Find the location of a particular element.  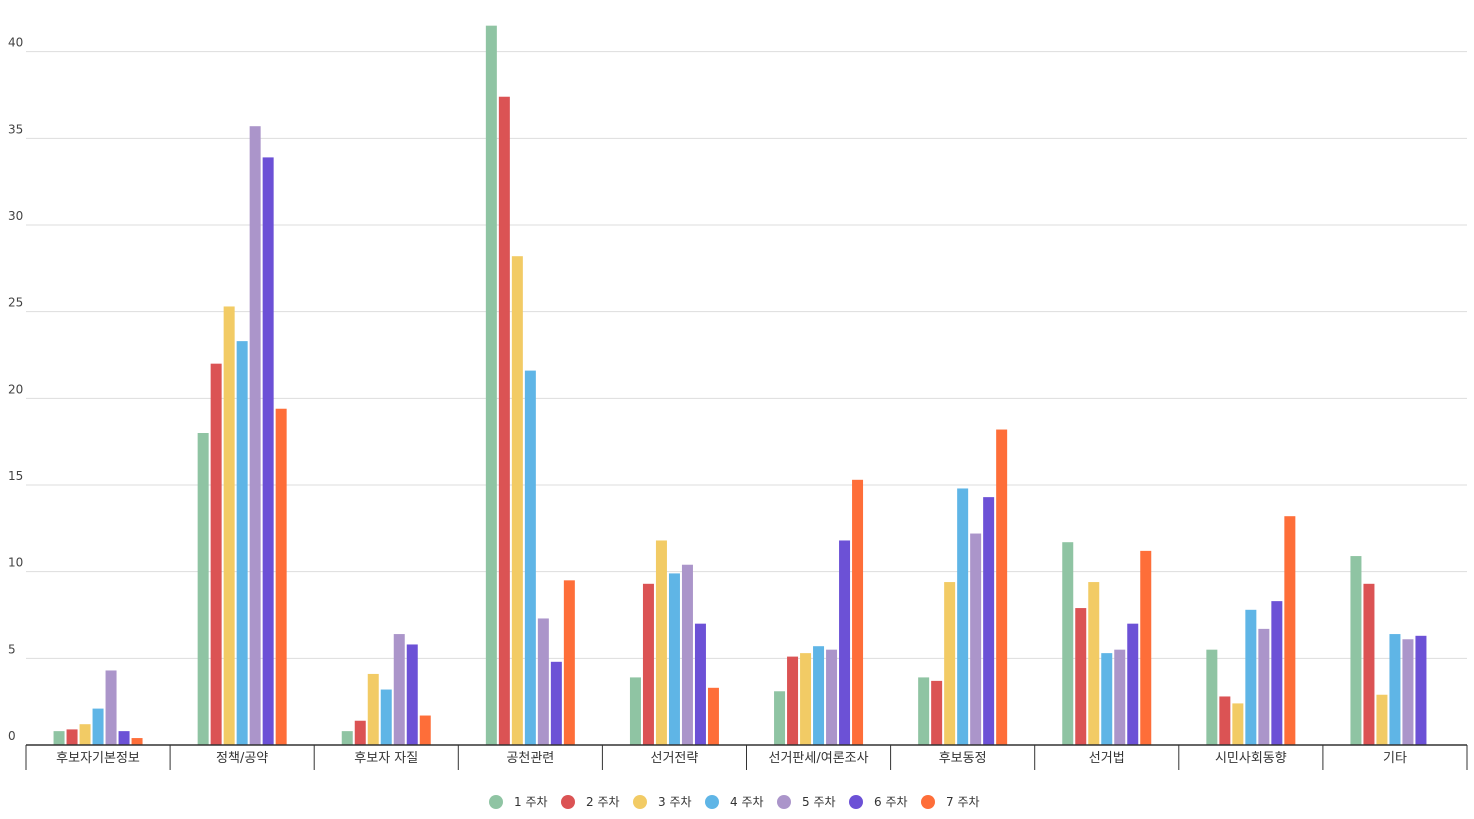

x-tick-label: 선거법 is located at coordinates (1107, 758).